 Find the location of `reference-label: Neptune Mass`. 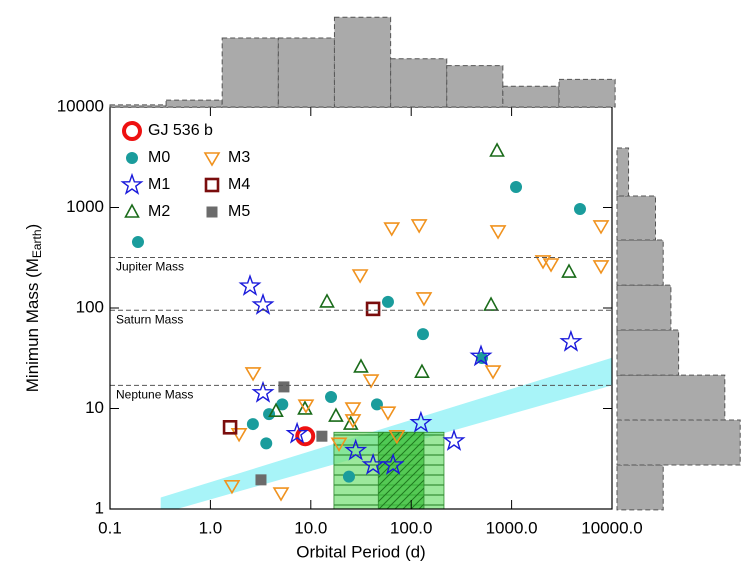

reference-label: Neptune Mass is located at coordinates (154, 395).